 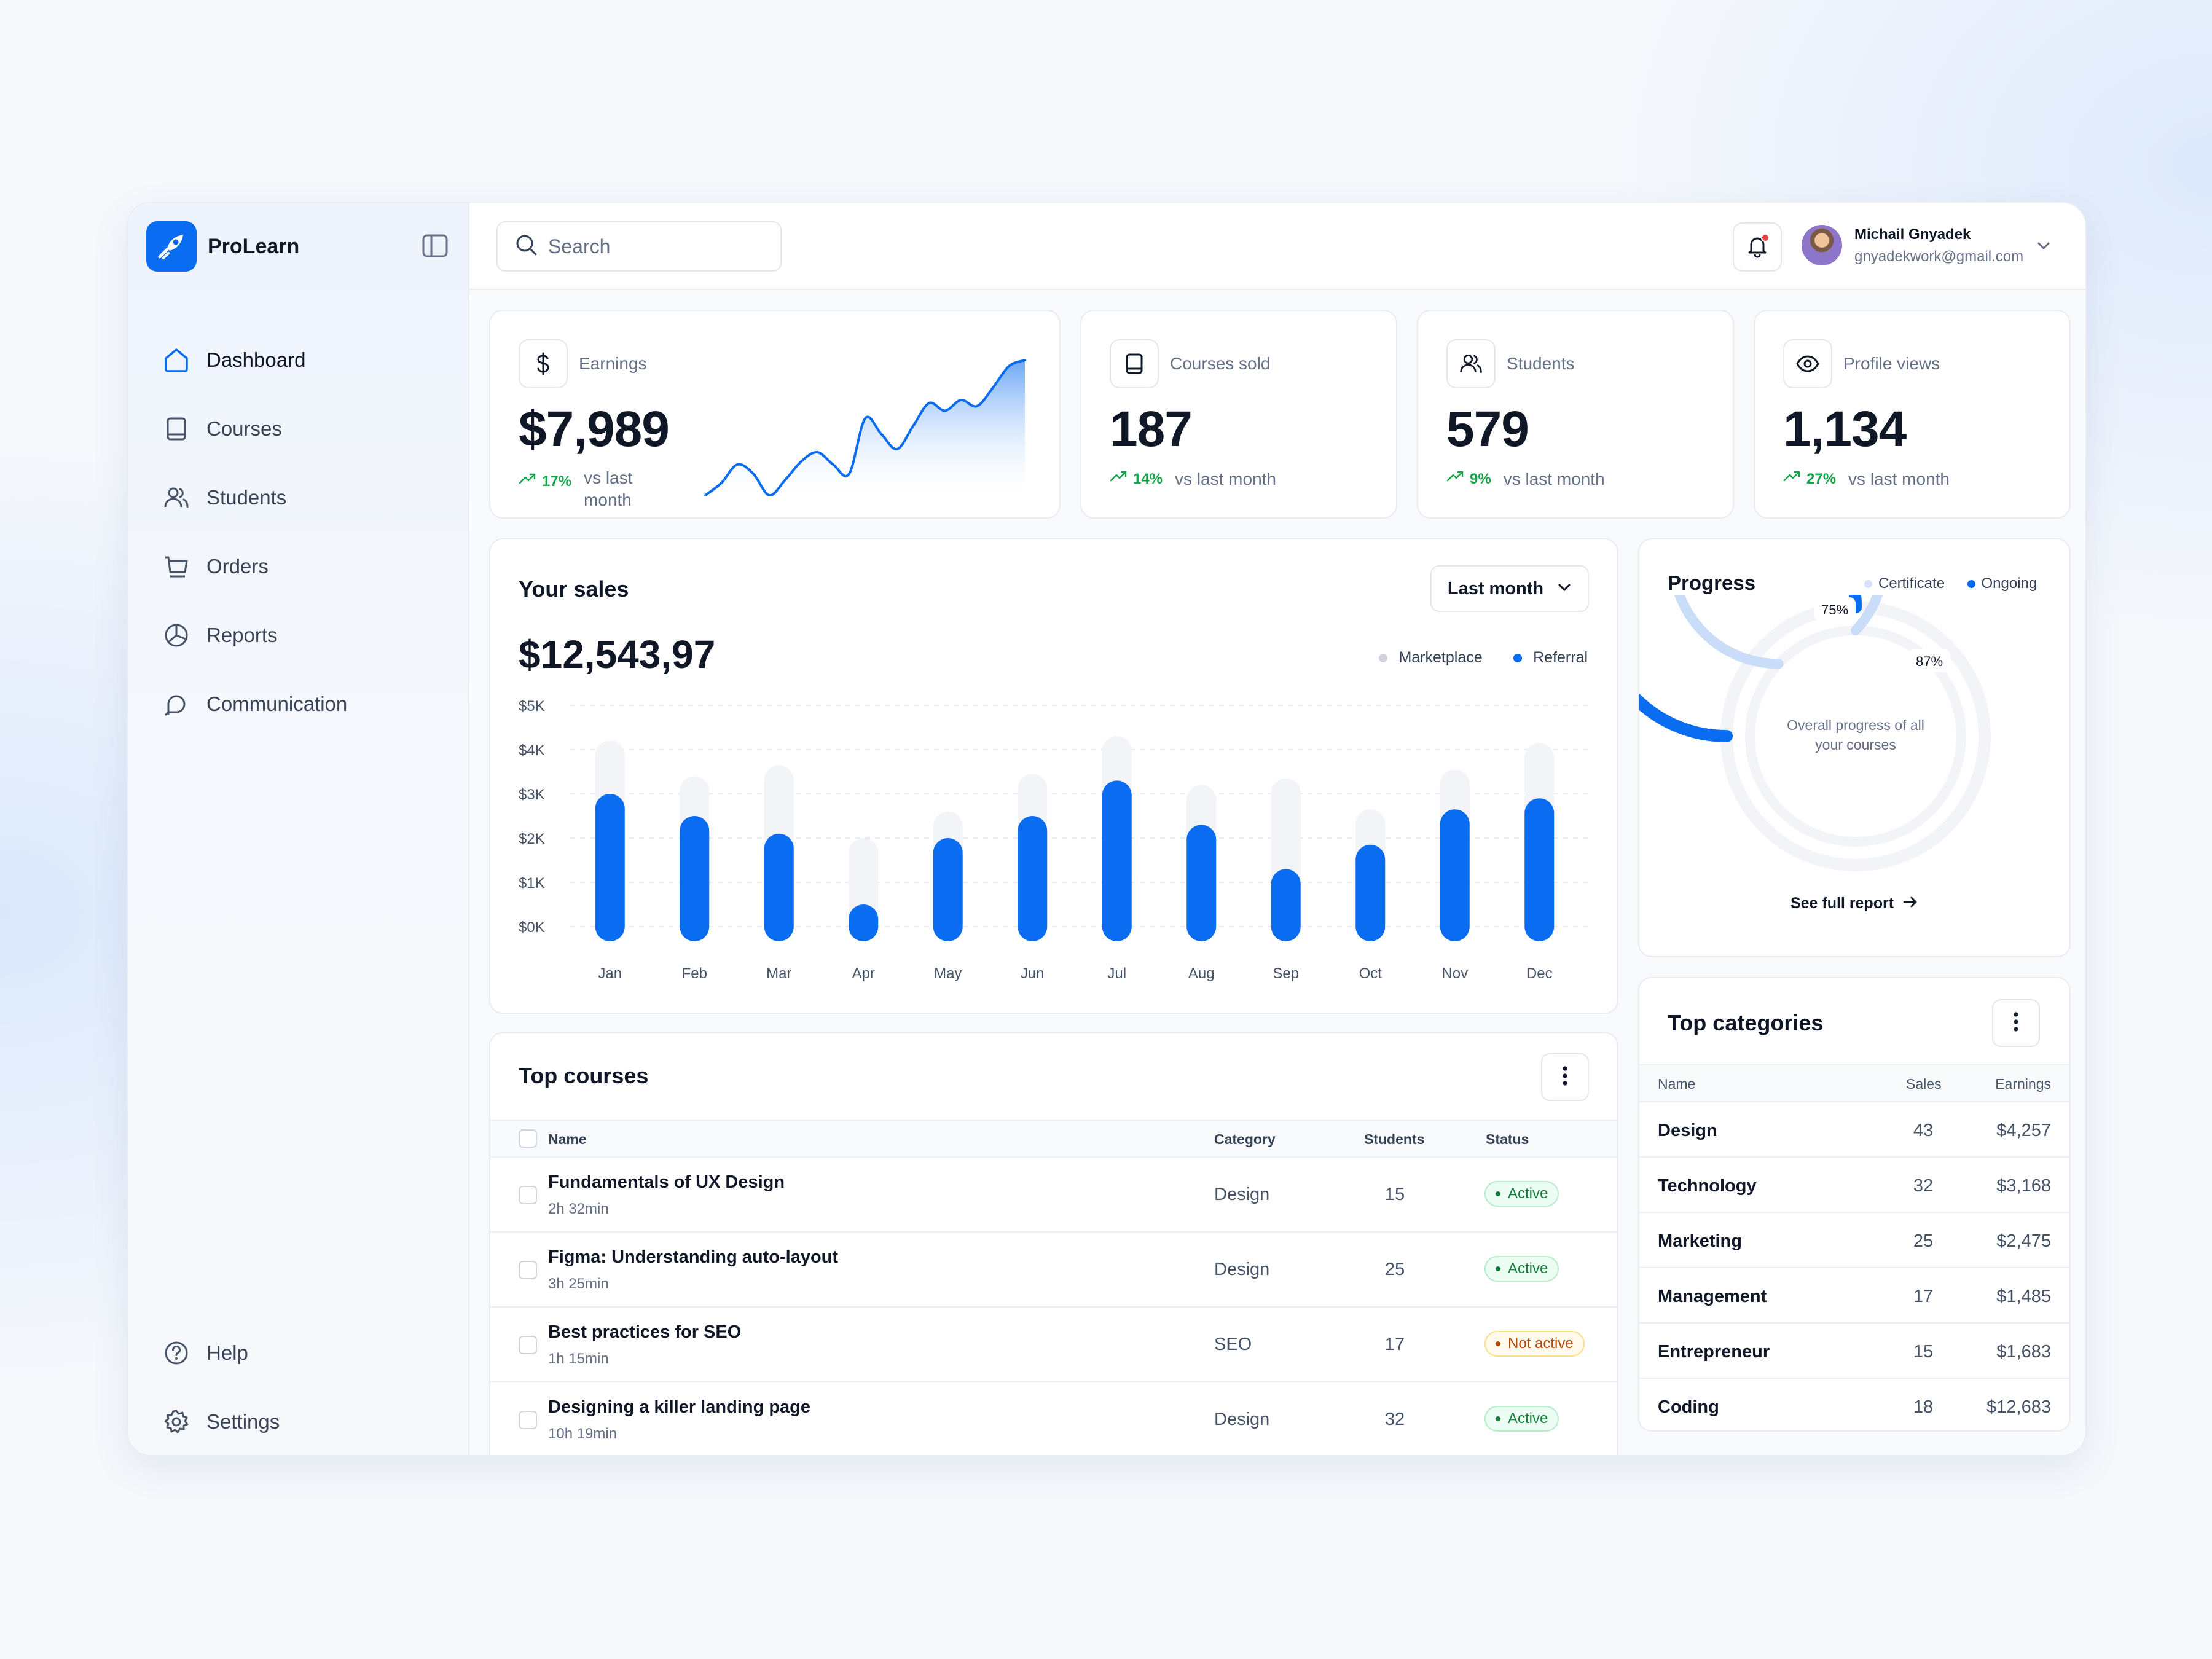 What do you see at coordinates (171, 246) in the screenshot?
I see `prolearn-logo-icon` at bounding box center [171, 246].